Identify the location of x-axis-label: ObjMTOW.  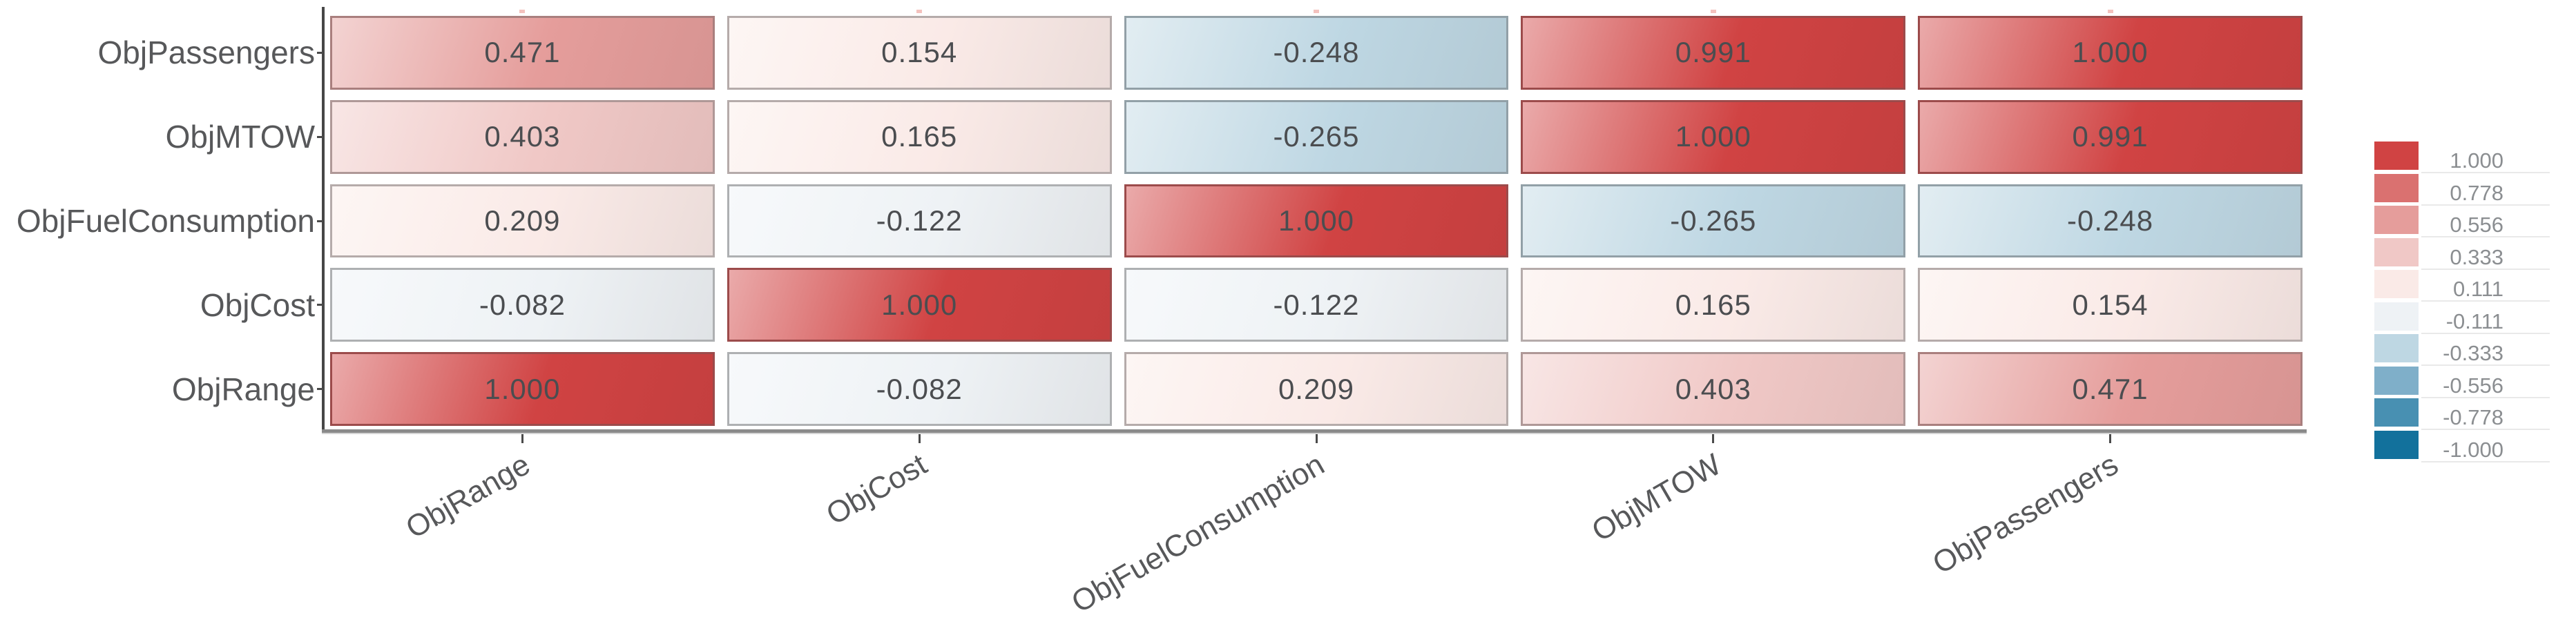
(1656, 498).